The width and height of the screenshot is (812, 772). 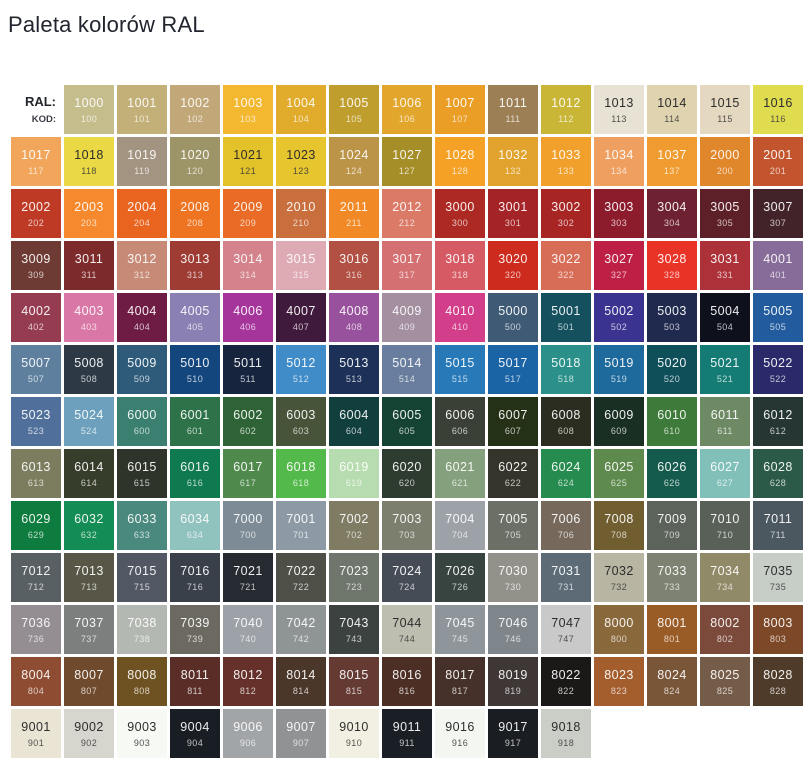 What do you see at coordinates (248, 362) in the screenshot?
I see `ral-code: 5011` at bounding box center [248, 362].